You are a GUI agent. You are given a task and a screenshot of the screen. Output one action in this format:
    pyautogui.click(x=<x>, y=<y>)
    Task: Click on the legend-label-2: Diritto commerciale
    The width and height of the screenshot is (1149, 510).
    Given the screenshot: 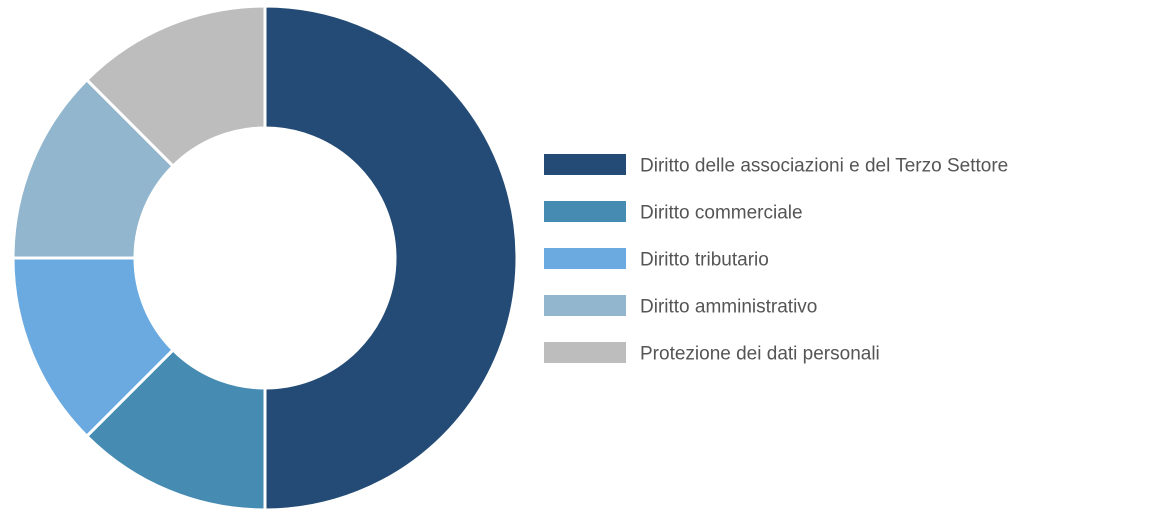 What is the action you would take?
    pyautogui.click(x=721, y=213)
    